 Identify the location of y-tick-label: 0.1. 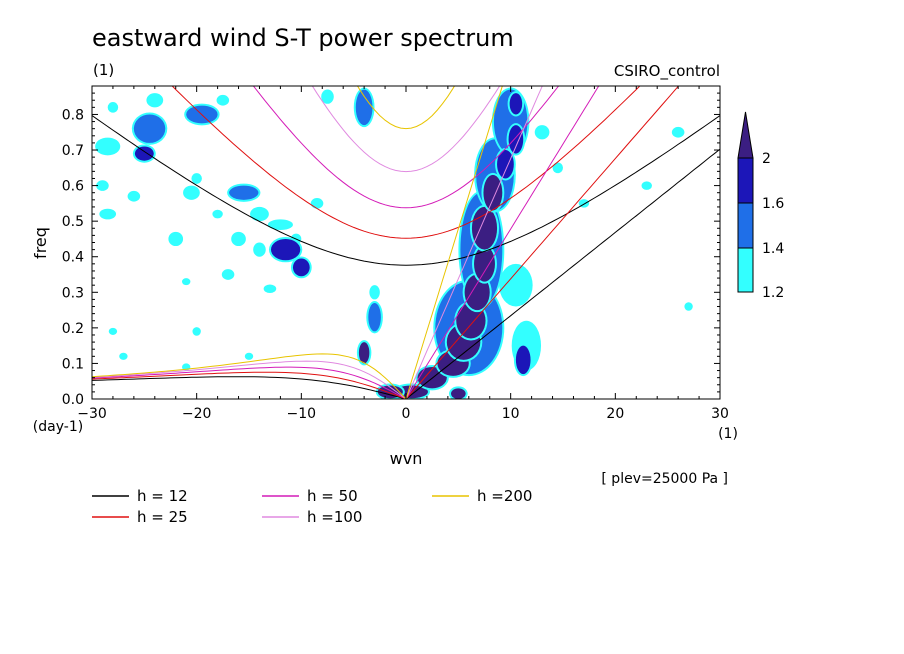
(73, 364).